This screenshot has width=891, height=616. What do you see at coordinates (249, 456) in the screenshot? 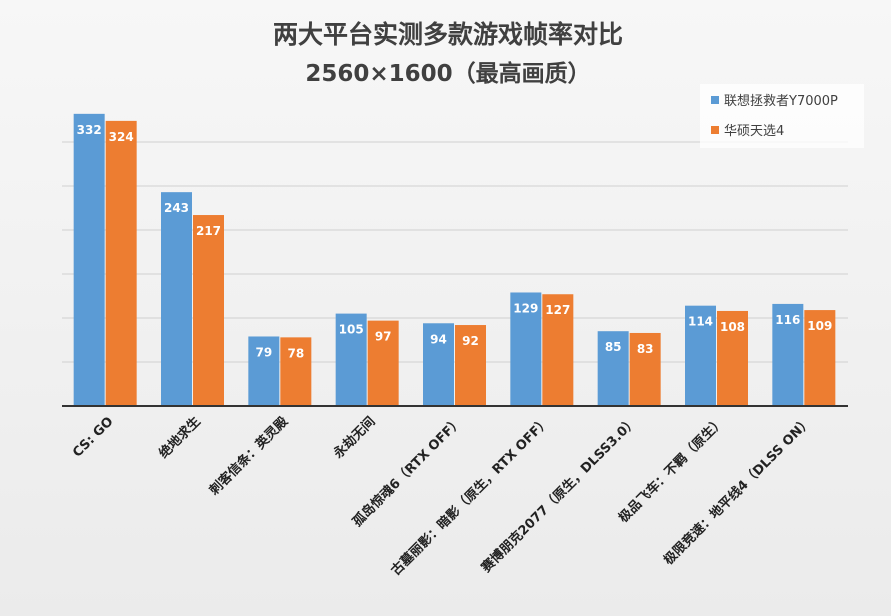
I see `category-label: 刺客信条：英灵殿` at bounding box center [249, 456].